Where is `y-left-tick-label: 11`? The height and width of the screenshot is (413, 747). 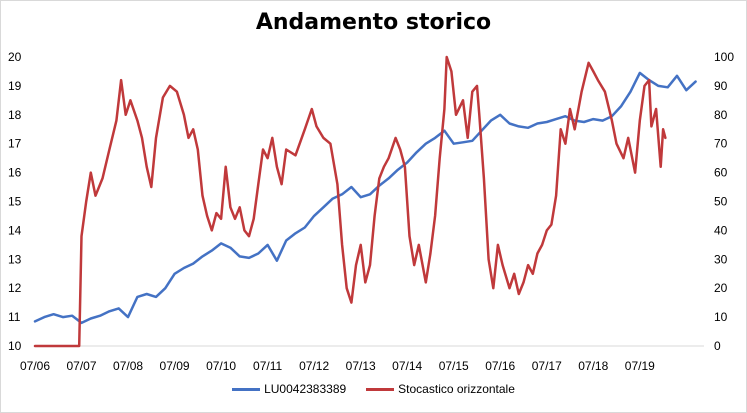 y-left-tick-label: 11 is located at coordinates (14, 317).